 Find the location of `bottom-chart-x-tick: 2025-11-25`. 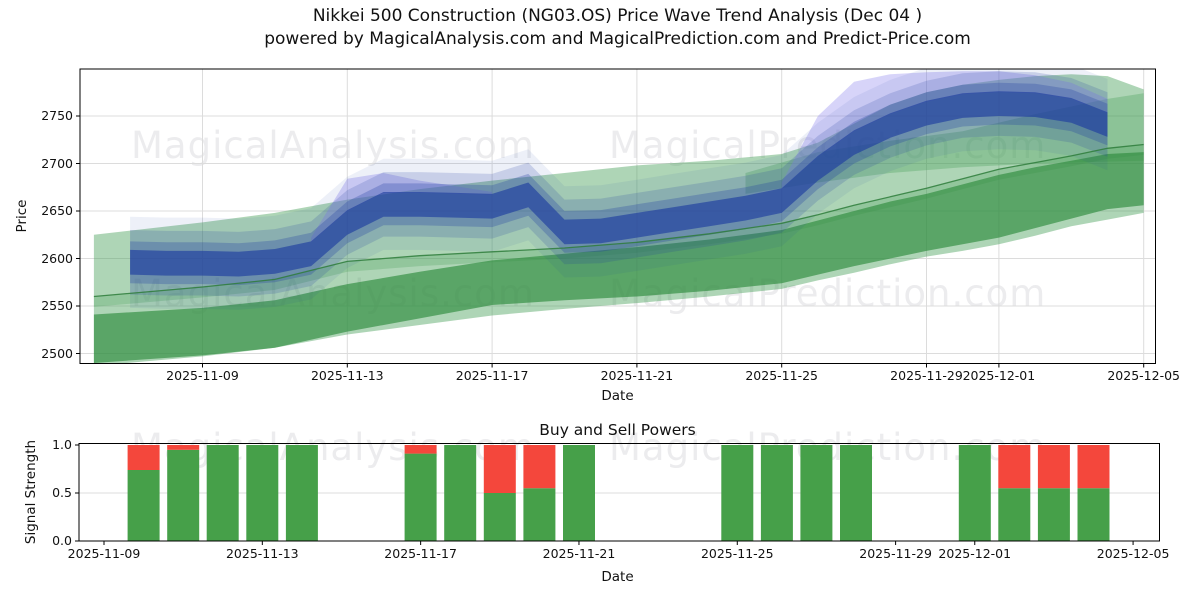

bottom-chart-x-tick: 2025-11-25 is located at coordinates (737, 553).